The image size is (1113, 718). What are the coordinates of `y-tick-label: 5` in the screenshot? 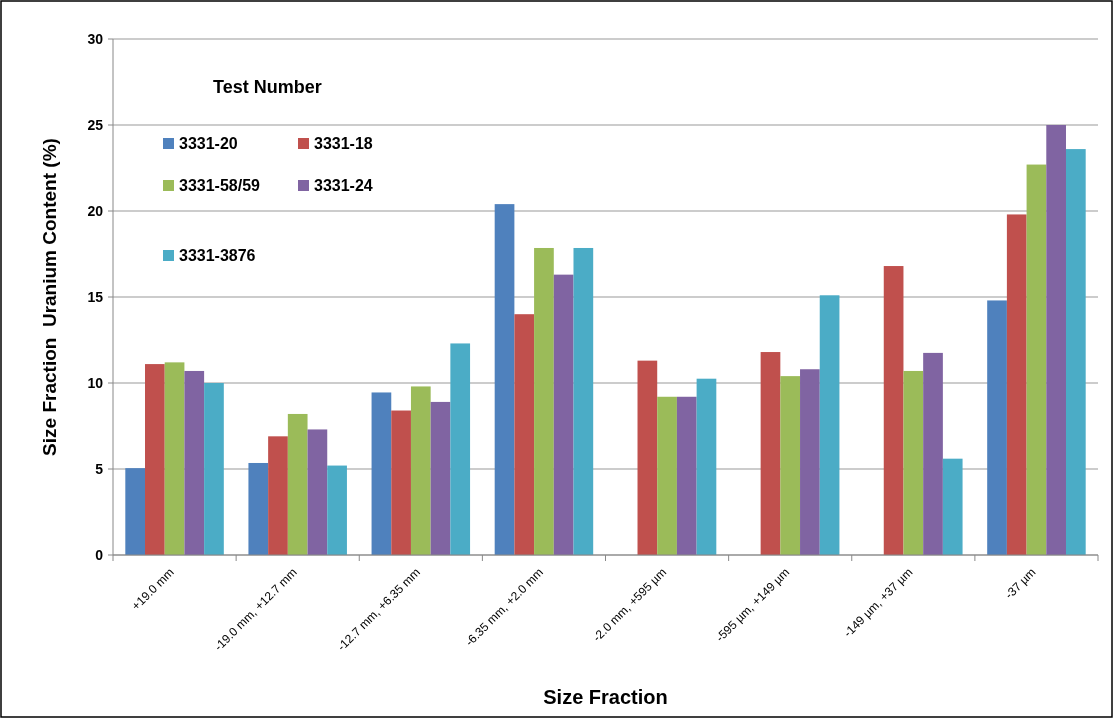 It's located at (99, 468).